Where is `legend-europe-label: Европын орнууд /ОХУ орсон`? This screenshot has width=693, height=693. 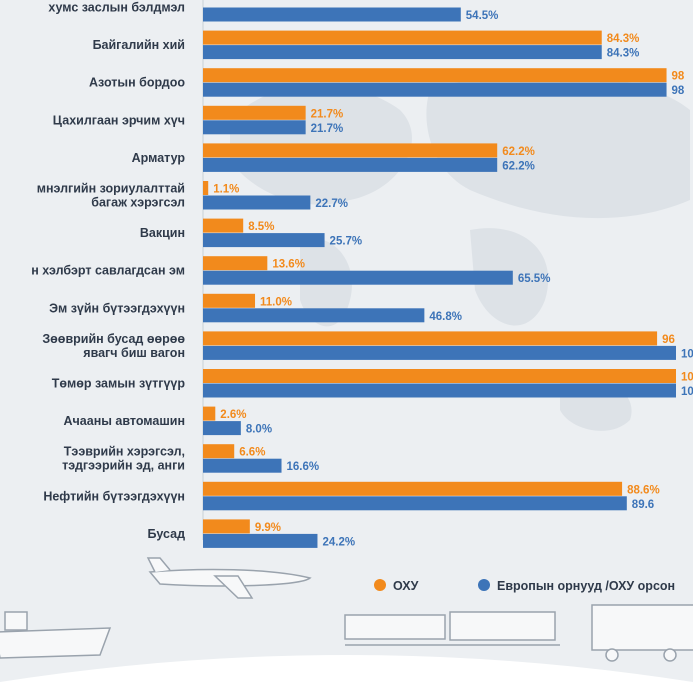 legend-europe-label: Европын орнууд /ОХУ орсон is located at coordinates (586, 586).